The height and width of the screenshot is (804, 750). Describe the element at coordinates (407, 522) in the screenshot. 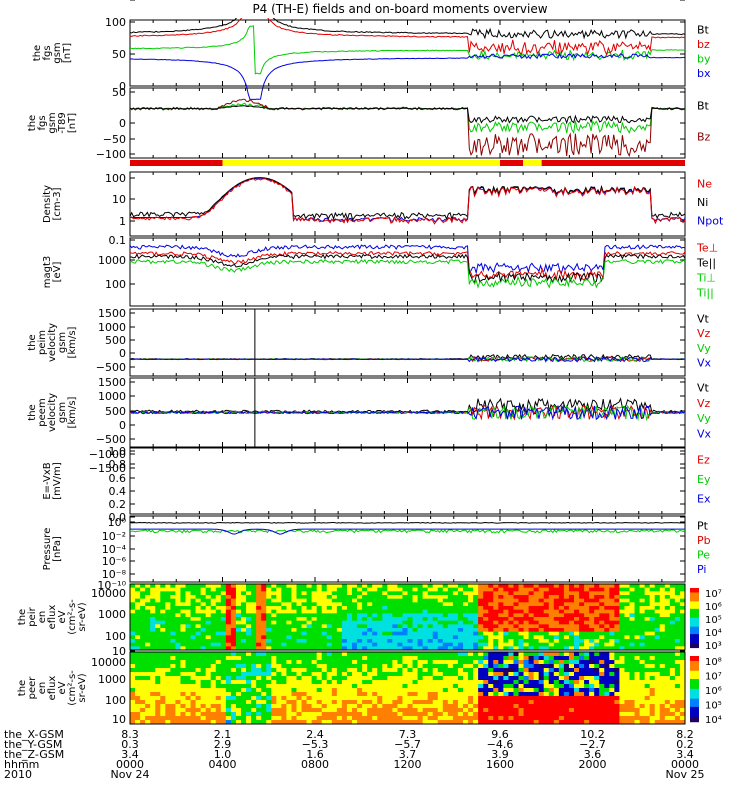

I see `series-pt` at that location.